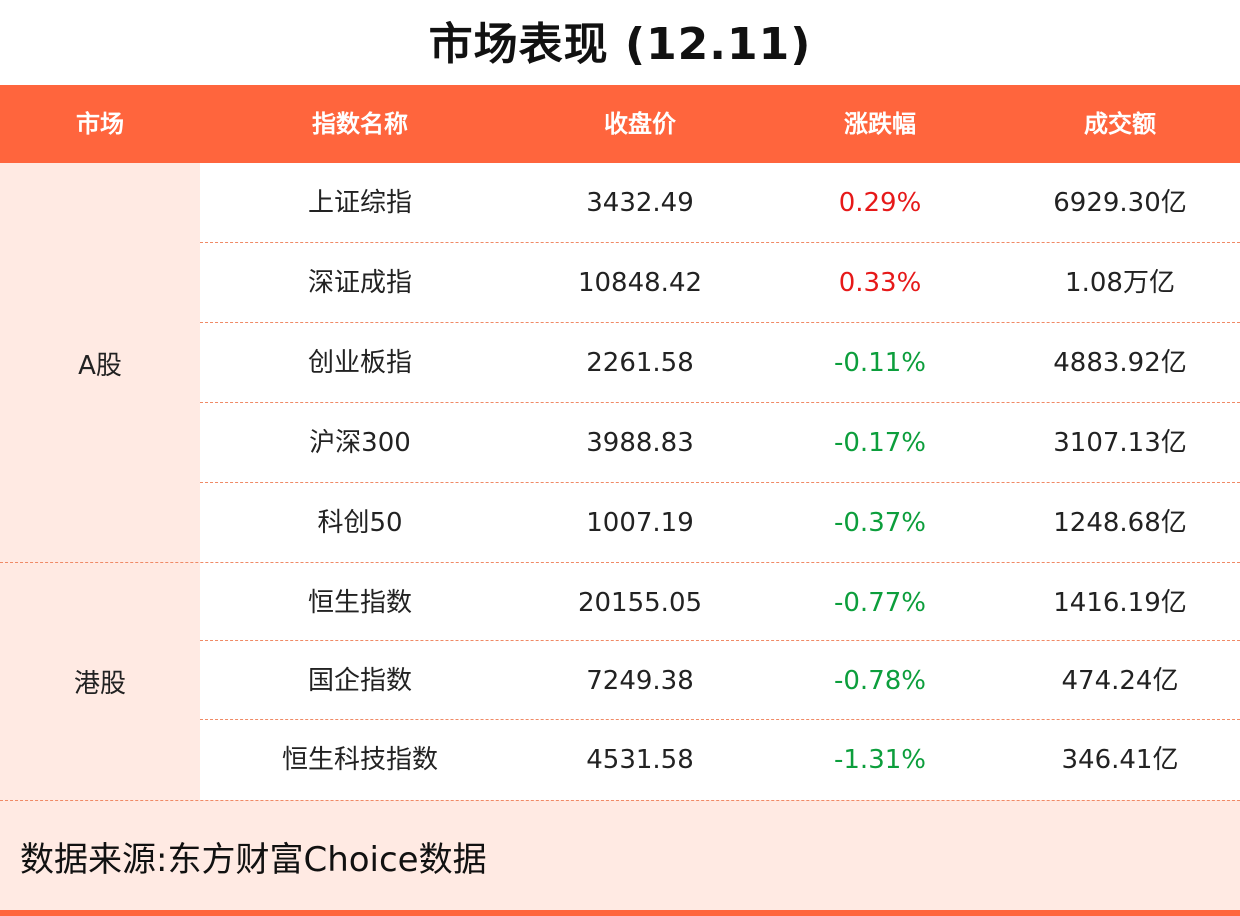  I want to click on table-row: 沪深300 3988.83 -0.17% 3107.13亿, so click(620, 443).